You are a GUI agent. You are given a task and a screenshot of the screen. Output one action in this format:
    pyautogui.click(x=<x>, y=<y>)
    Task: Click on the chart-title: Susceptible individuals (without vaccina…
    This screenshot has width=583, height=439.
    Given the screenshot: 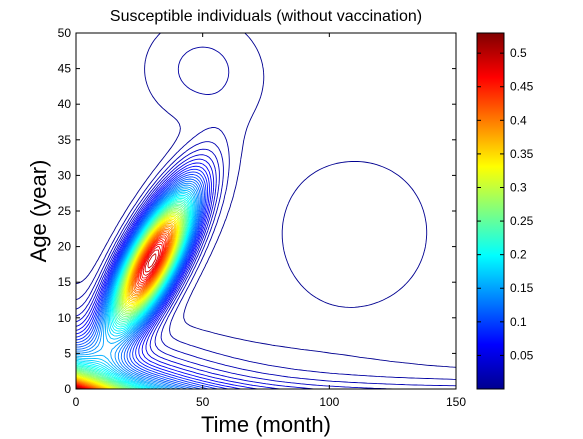 What is the action you would take?
    pyautogui.click(x=266, y=16)
    